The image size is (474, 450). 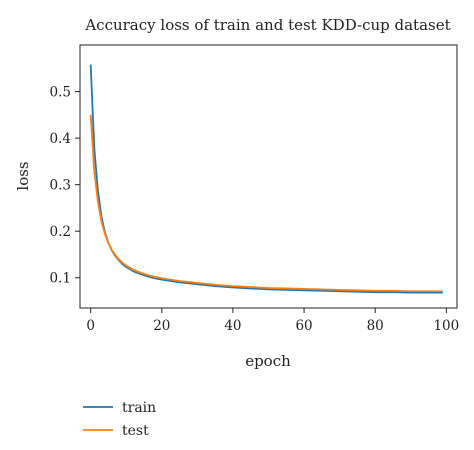 I want to click on y-tick-label: 0.2, so click(x=60, y=232).